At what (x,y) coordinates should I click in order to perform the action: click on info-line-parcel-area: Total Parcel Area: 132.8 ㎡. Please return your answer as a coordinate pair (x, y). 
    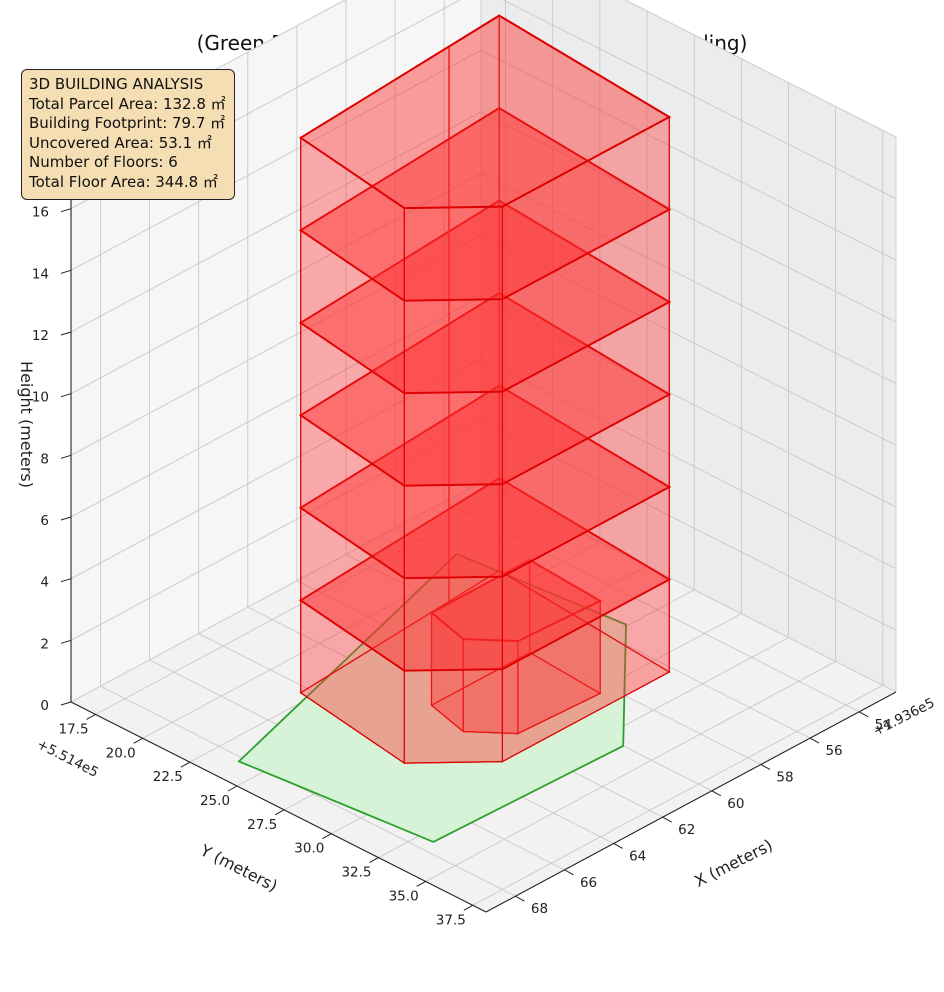
    Looking at the image, I should click on (127, 103).